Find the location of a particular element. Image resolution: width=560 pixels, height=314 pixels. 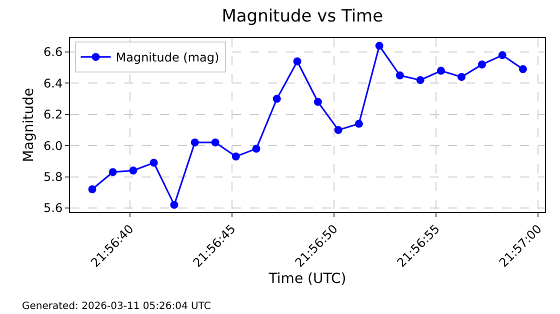

y-tick-label: 5.6 is located at coordinates (53, 208).